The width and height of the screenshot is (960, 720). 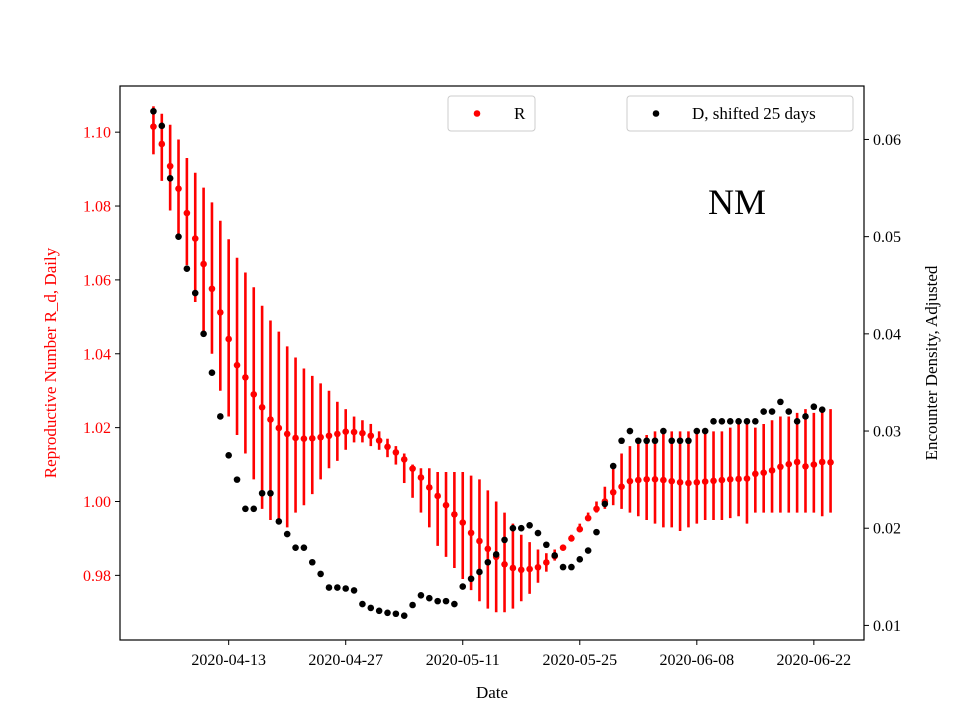 I want to click on y-right-tick-label: 0.04, so click(x=887, y=334).